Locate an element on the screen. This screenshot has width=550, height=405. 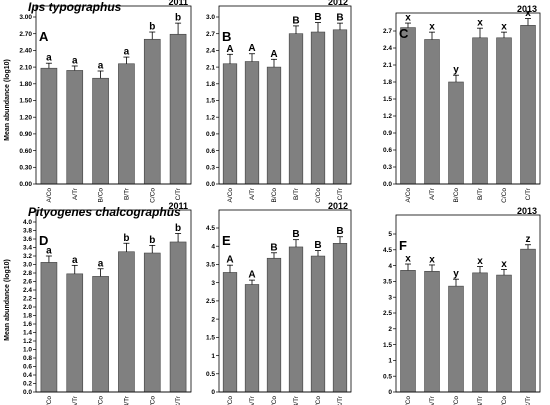
y-tick-label: 1.50 is located at coordinates (25, 101).